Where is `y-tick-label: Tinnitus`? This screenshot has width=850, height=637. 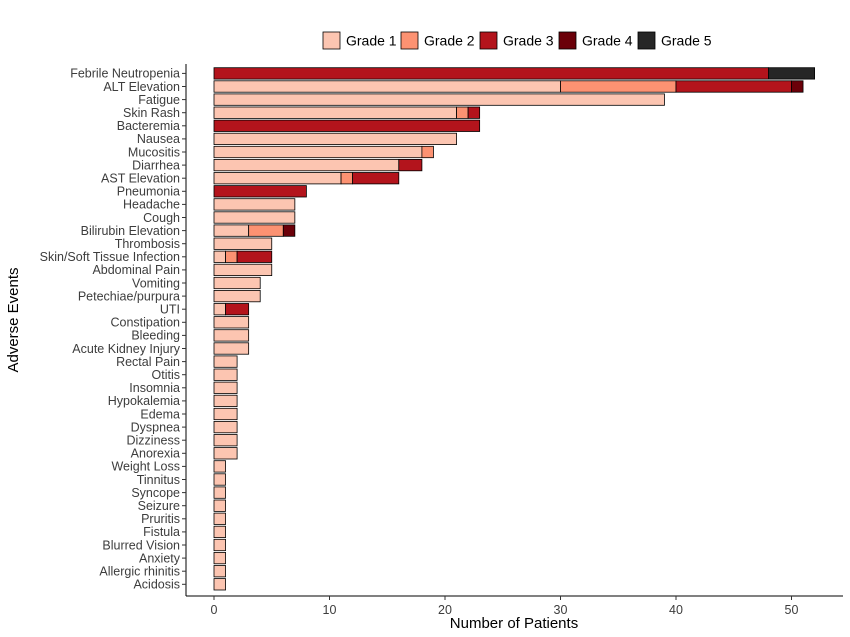
y-tick-label: Tinnitus is located at coordinates (158, 480).